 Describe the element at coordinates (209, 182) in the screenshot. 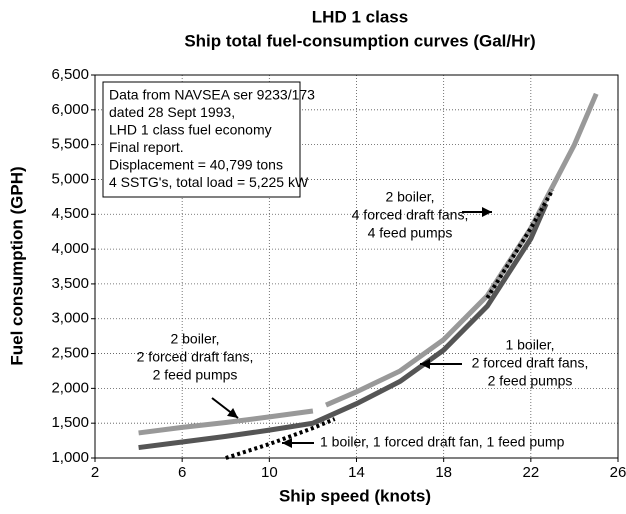

I see `note-text: 4 SSTG's, total load = 5,225 kW` at that location.